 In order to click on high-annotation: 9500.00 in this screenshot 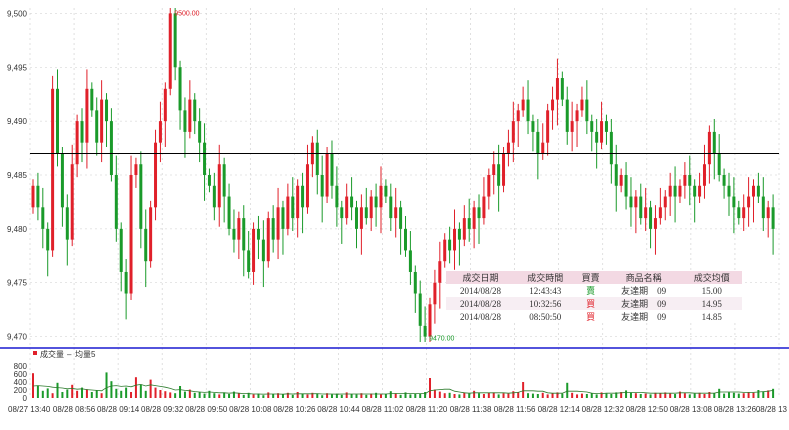, I will do `click(186, 13)`.